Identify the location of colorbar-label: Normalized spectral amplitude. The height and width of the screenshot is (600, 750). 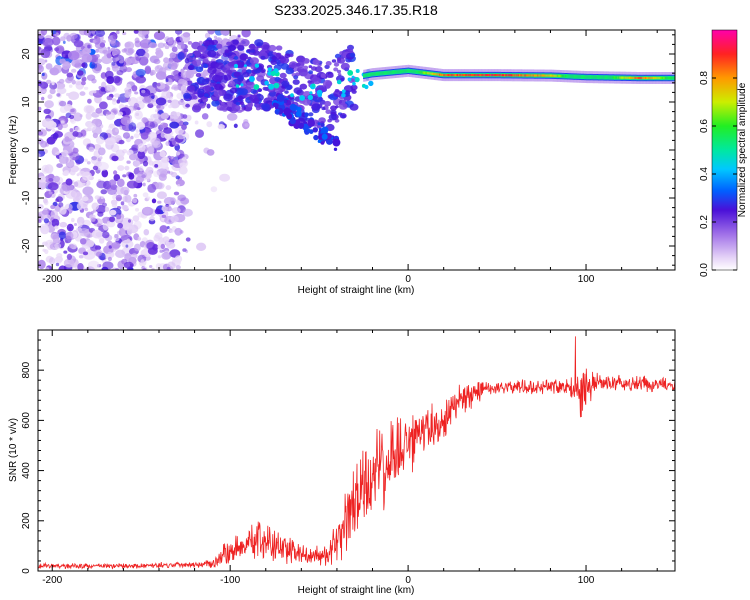
(742, 149).